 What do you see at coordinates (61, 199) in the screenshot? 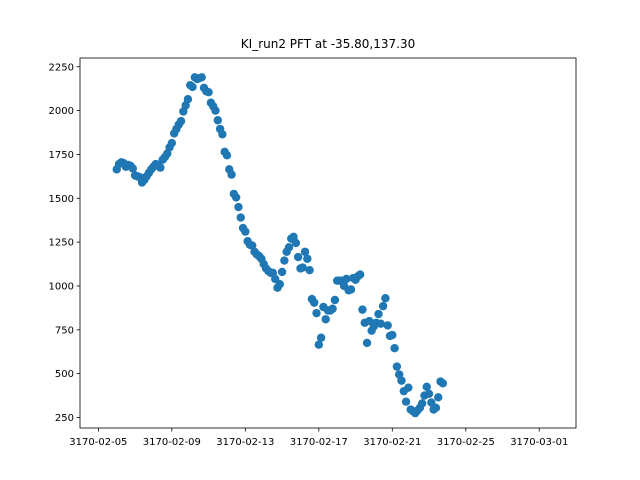
I see `y-tick-label: 1500` at bounding box center [61, 199].